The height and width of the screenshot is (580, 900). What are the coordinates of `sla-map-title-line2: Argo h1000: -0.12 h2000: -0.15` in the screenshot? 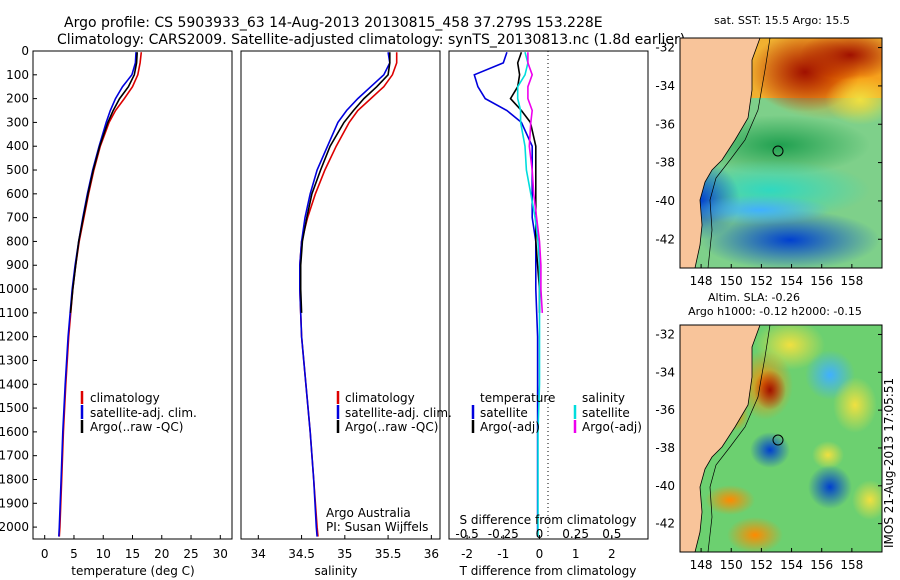 It's located at (775, 311).